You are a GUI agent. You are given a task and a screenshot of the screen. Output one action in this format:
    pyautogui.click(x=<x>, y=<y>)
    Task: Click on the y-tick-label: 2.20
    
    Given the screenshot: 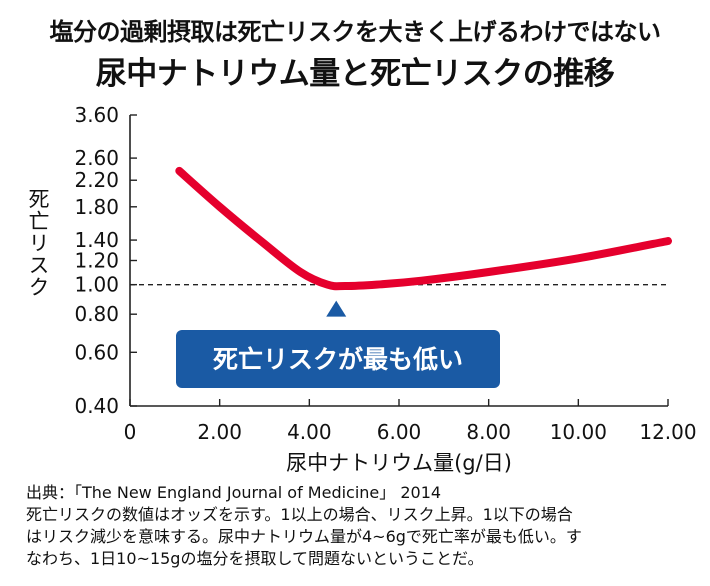 What is the action you would take?
    pyautogui.click(x=96, y=180)
    